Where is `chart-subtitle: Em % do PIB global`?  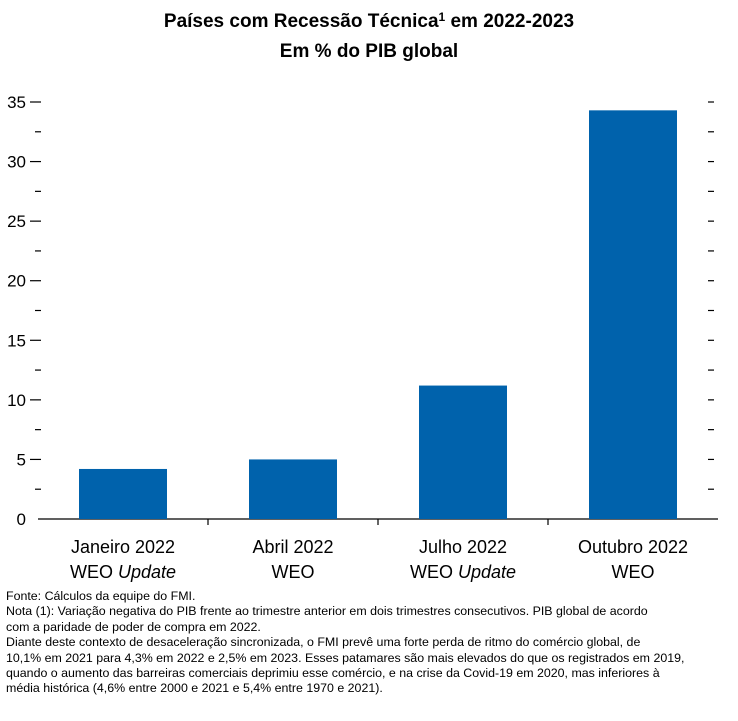 chart-subtitle: Em % do PIB global is located at coordinates (369, 51).